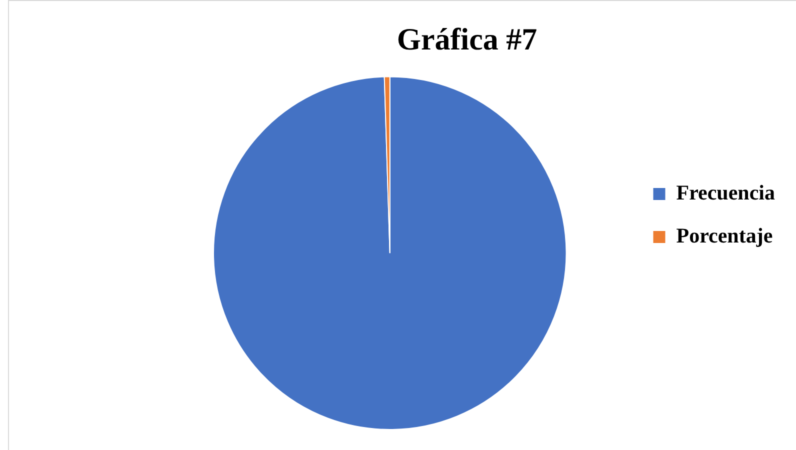  I want to click on chart-title: Gráfica #7, so click(467, 39).